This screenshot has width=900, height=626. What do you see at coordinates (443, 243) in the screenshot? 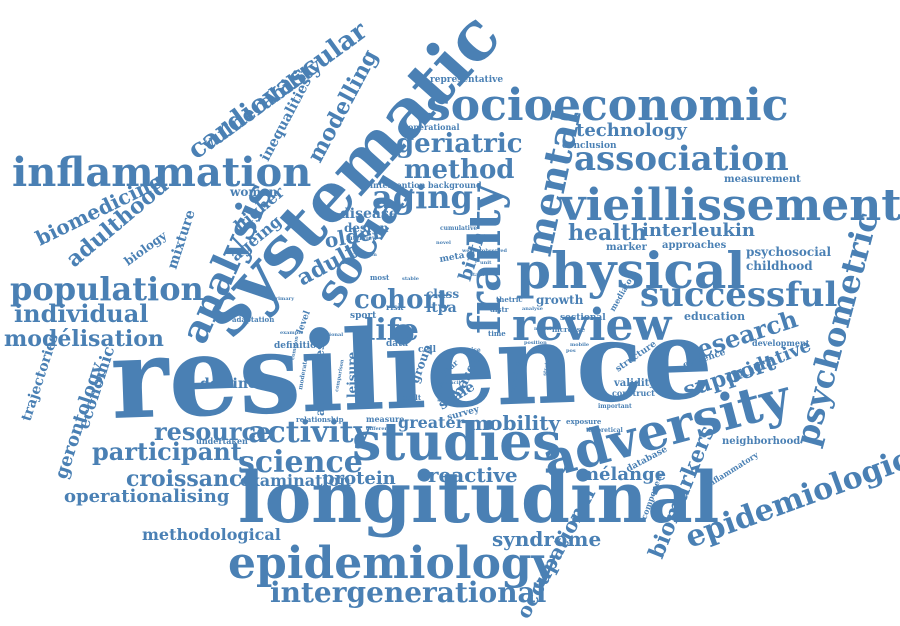
I see `word-novel: novel` at bounding box center [443, 243].